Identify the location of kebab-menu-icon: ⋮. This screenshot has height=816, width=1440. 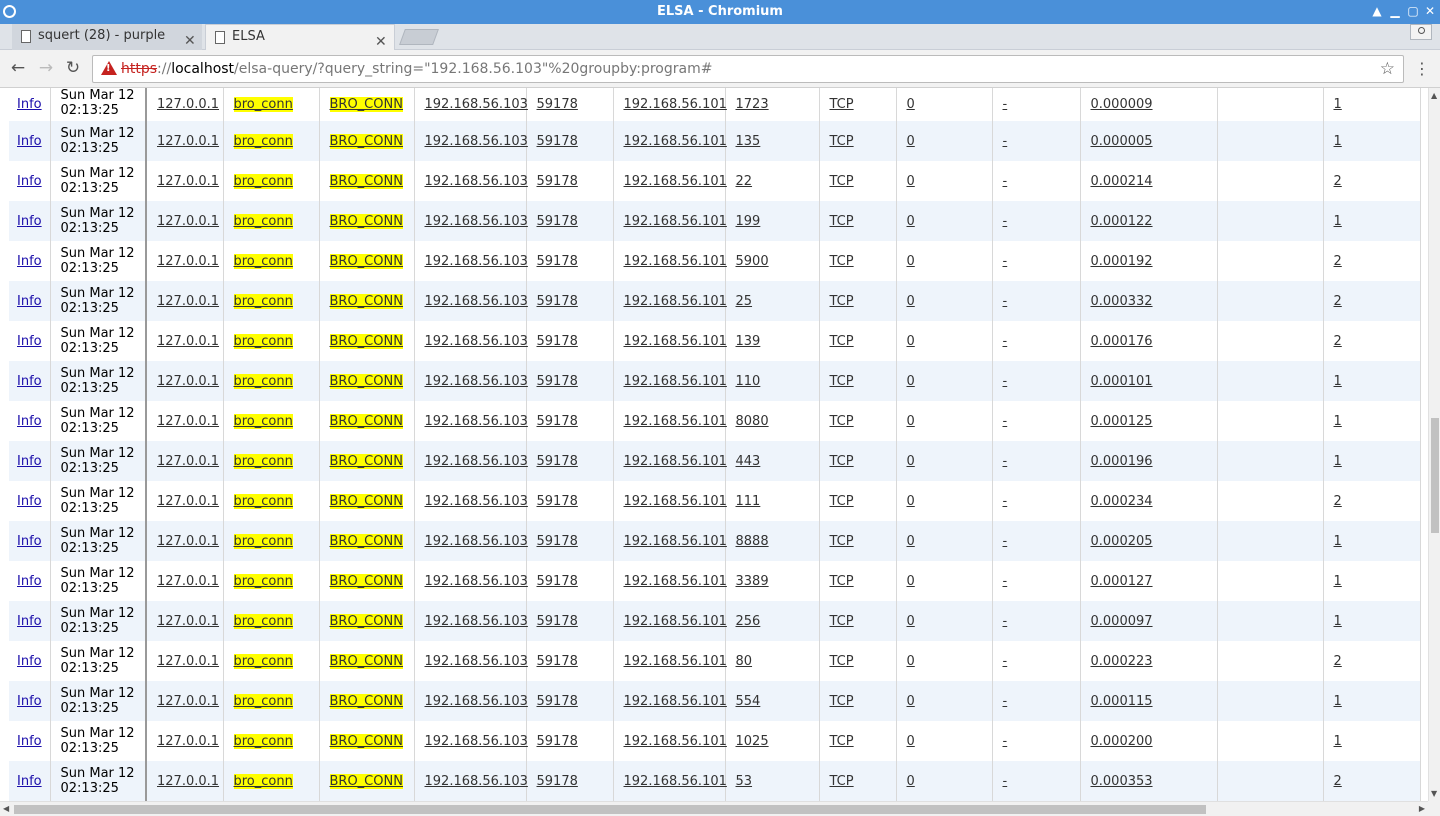
(1422, 68).